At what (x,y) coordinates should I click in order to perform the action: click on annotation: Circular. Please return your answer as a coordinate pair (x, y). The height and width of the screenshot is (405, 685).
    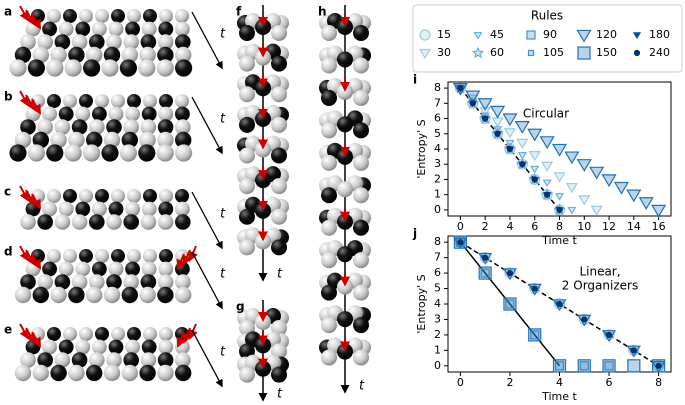
    Looking at the image, I should click on (546, 114).